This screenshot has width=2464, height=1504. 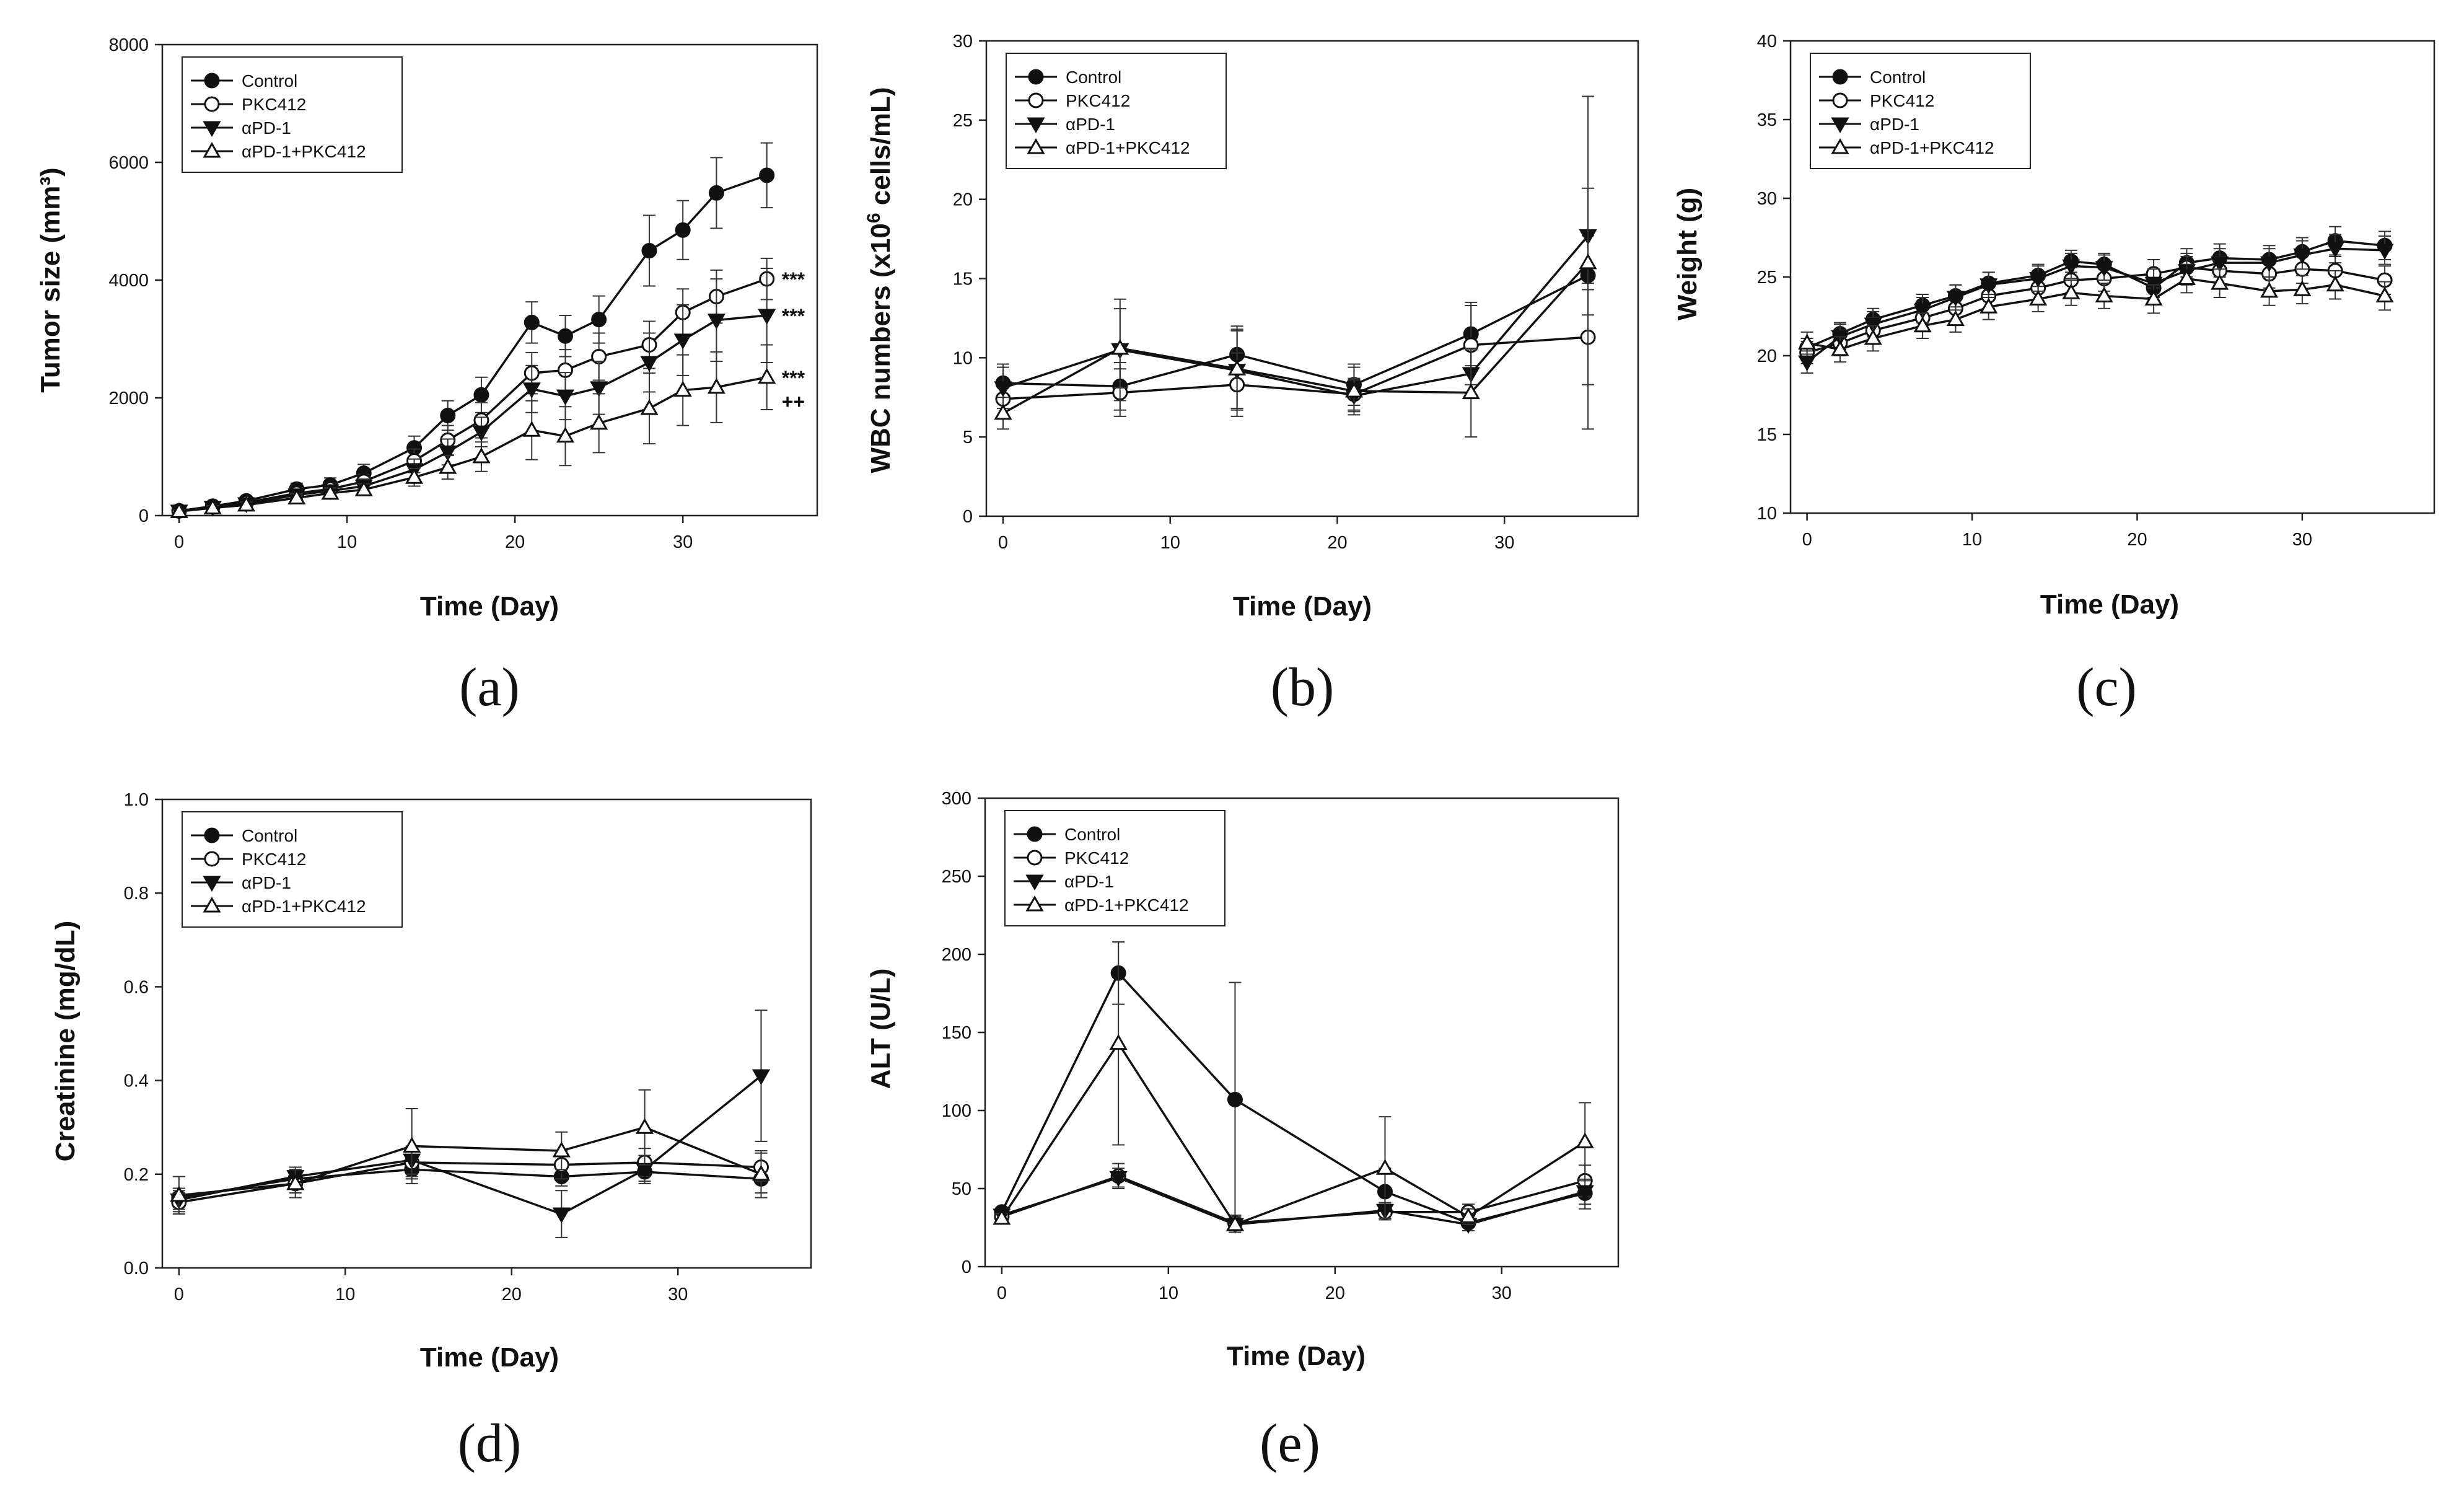 What do you see at coordinates (1337, 543) in the screenshot?
I see `panel-b-x-tick-label: 20` at bounding box center [1337, 543].